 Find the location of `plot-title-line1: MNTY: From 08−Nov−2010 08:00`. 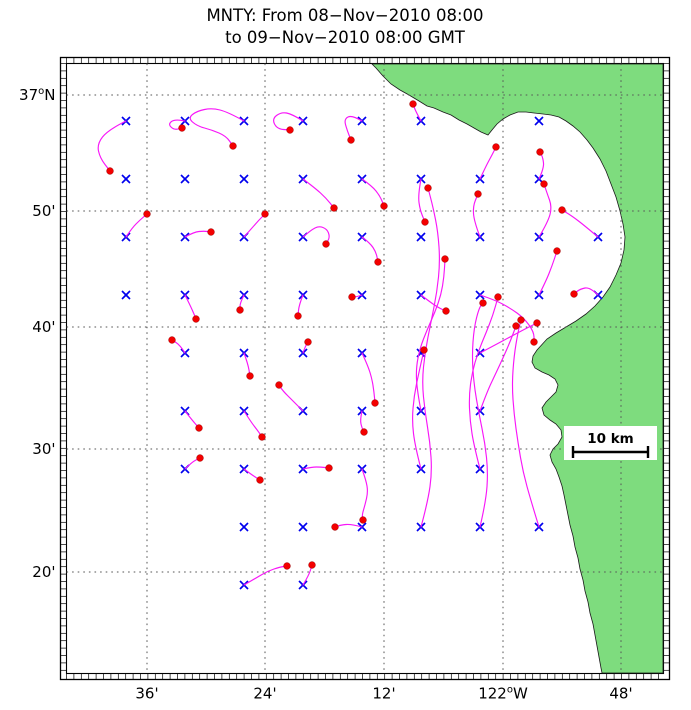

plot-title-line1: MNTY: From 08−Nov−2010 08:00 is located at coordinates (344, 15).